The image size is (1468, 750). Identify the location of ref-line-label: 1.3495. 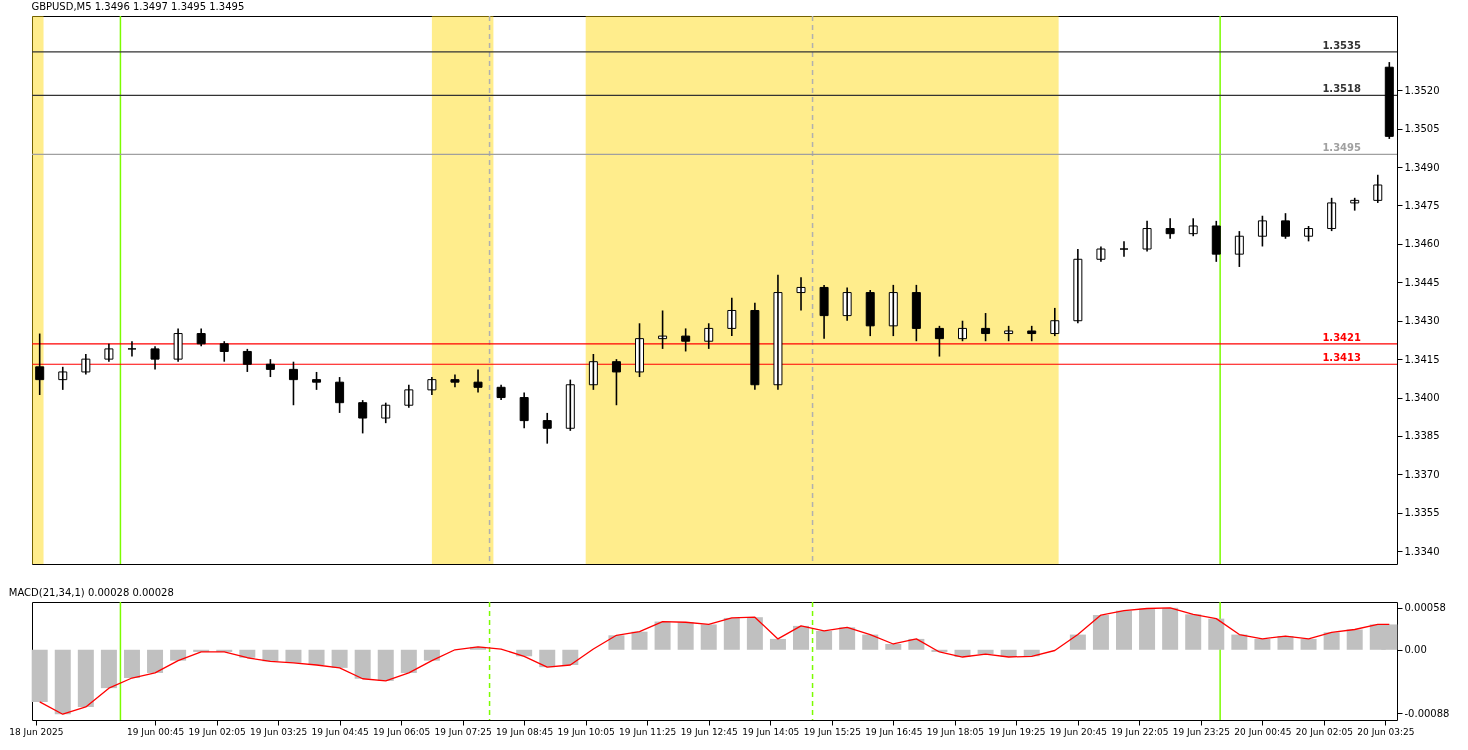
(1342, 148).